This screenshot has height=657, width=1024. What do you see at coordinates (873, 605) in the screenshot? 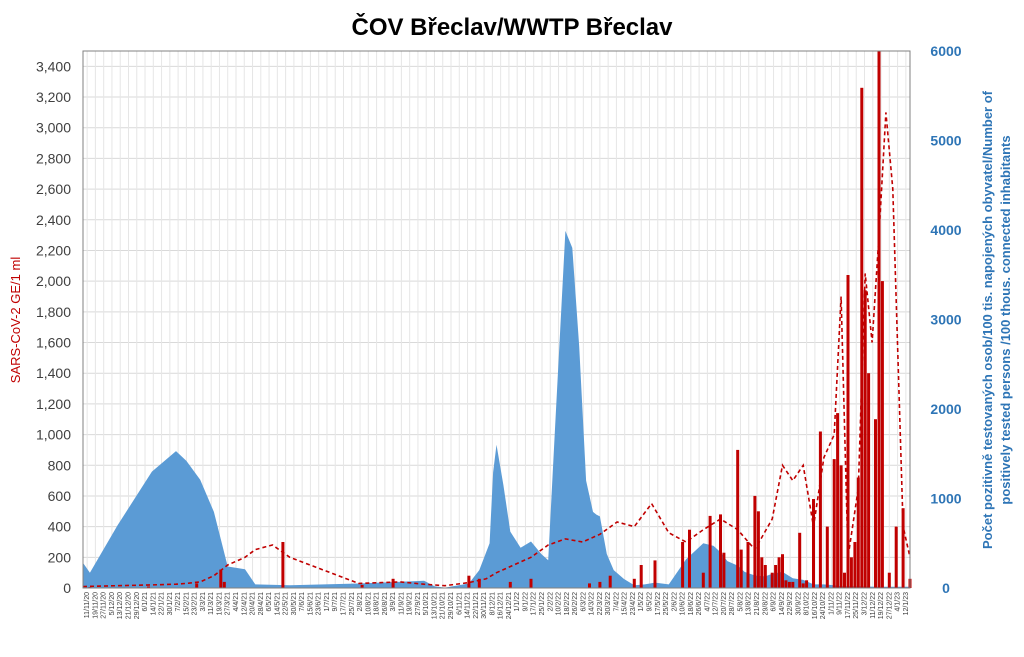
I see `x-tick-label: 11/12/22` at bounding box center [873, 605].